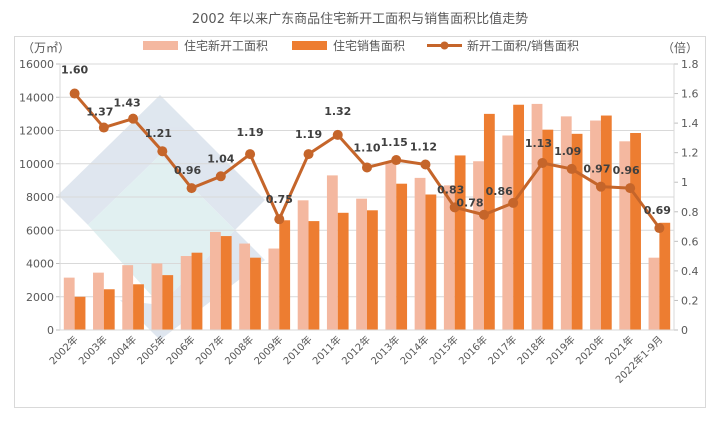 This screenshot has width=720, height=428. Describe the element at coordinates (297, 350) in the screenshot. I see `x-tick-label: 2010年` at that location.